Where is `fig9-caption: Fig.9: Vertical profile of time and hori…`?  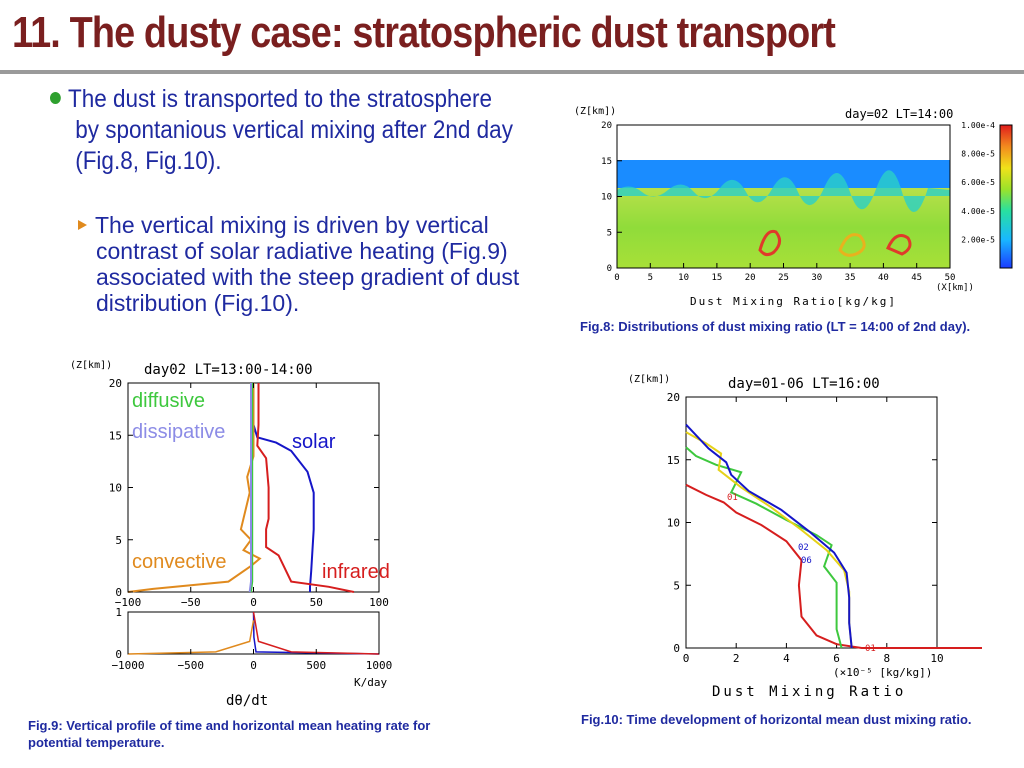 fig9-caption: Fig.9: Vertical profile of time and hori… is located at coordinates (229, 734).